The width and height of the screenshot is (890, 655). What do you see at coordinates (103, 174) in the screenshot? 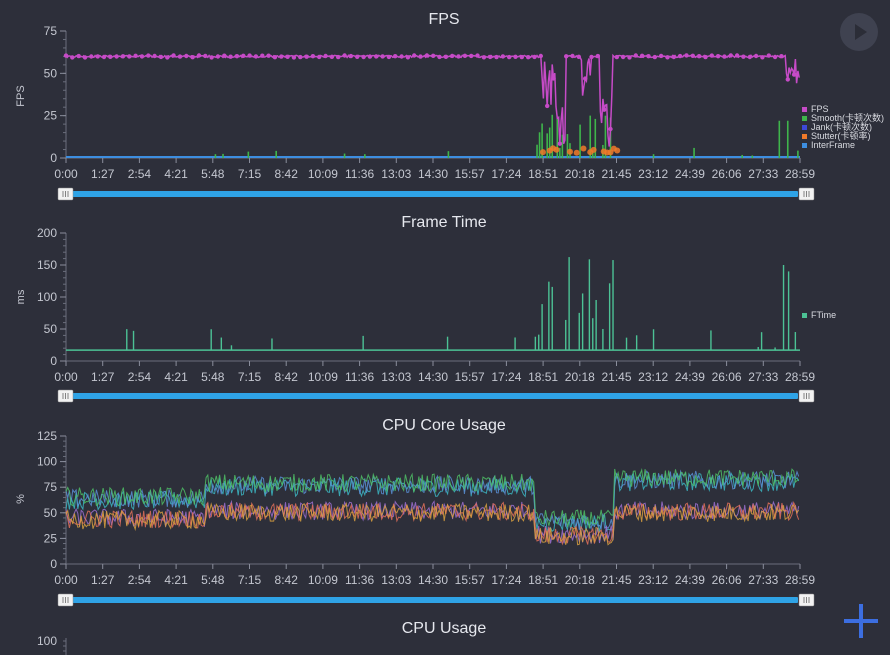
I see `fps-x-tick-label: 1:27` at bounding box center [103, 174].